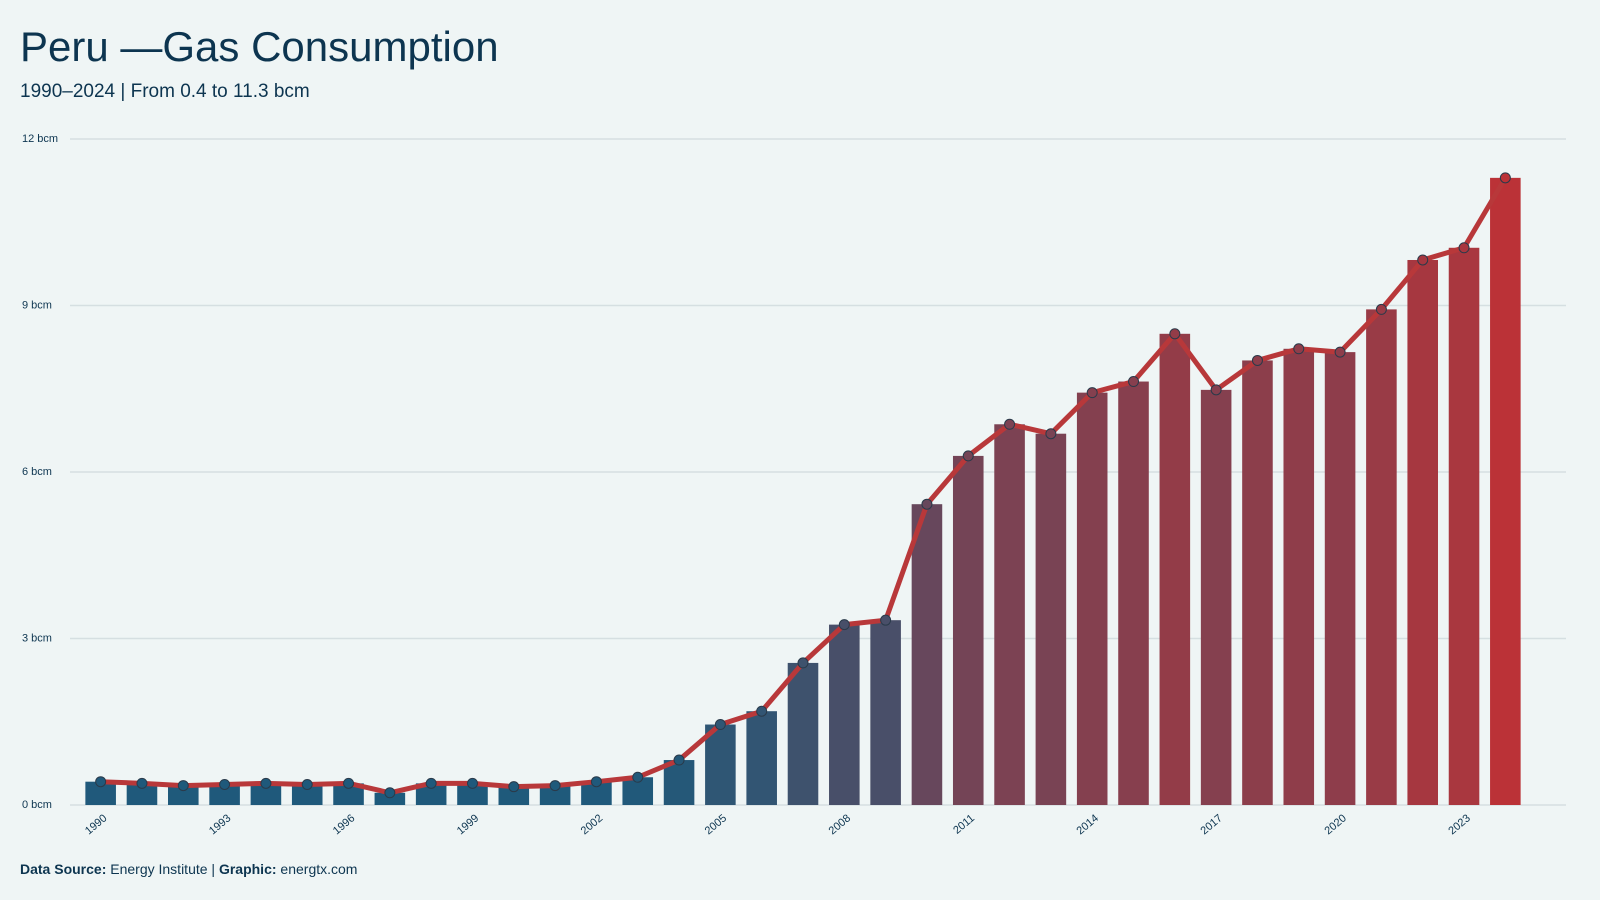 The width and height of the screenshot is (1600, 900). What do you see at coordinates (318, 869) in the screenshot?
I see `graphic: energtx.com` at bounding box center [318, 869].